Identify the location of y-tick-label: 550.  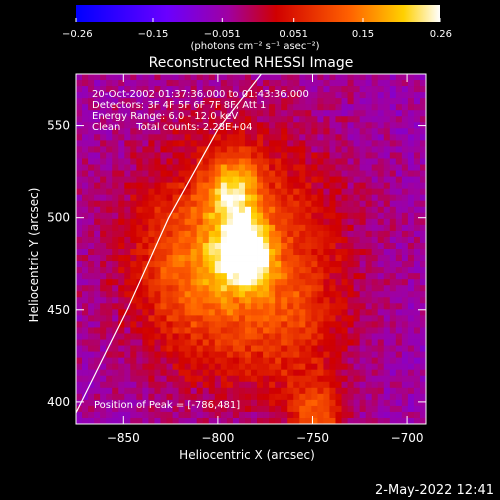
(58, 126).